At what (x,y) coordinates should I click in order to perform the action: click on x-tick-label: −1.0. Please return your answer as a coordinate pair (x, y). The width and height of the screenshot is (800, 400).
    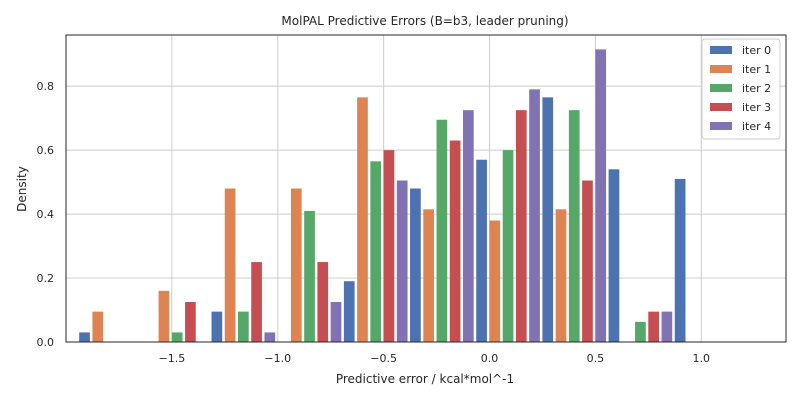
    Looking at the image, I should click on (277, 358).